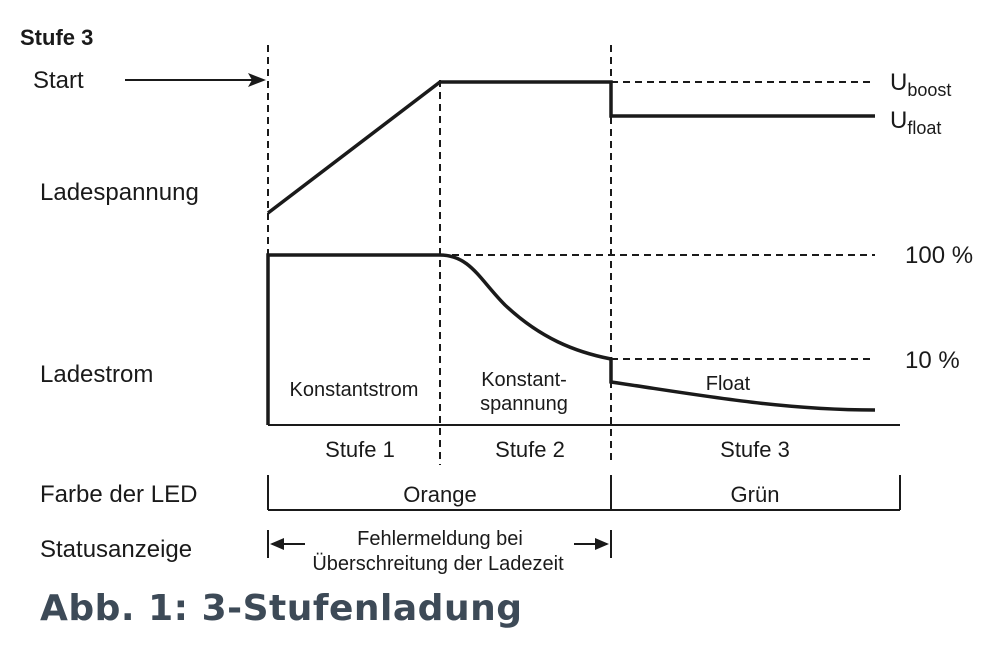  I want to click on status-arrowhead-right, so click(602, 544).